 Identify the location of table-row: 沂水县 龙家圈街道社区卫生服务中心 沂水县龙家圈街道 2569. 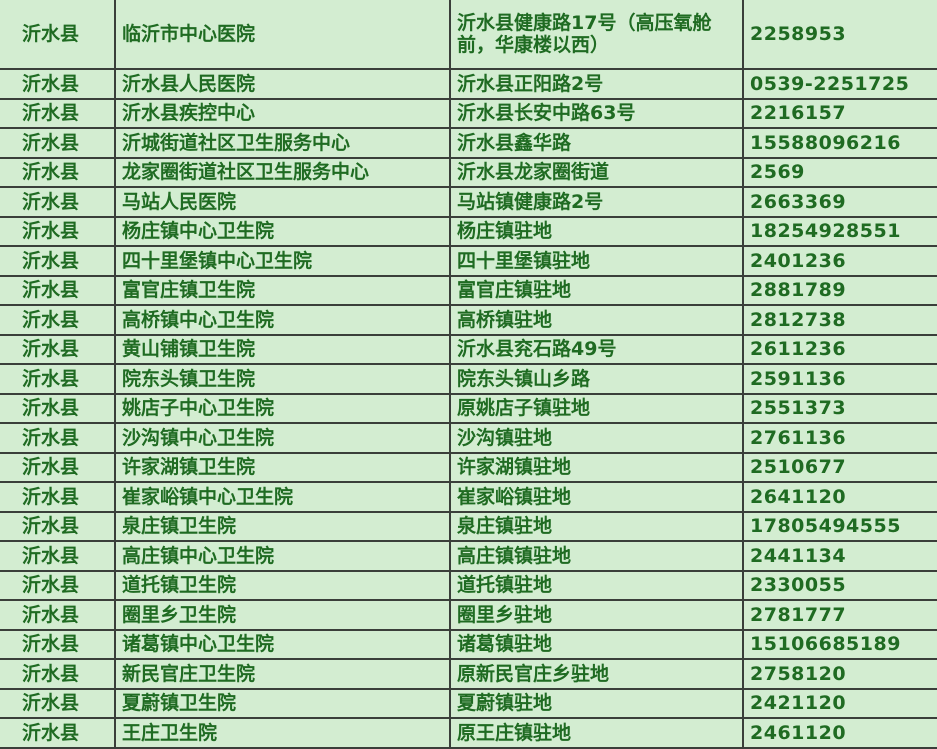
(468, 172).